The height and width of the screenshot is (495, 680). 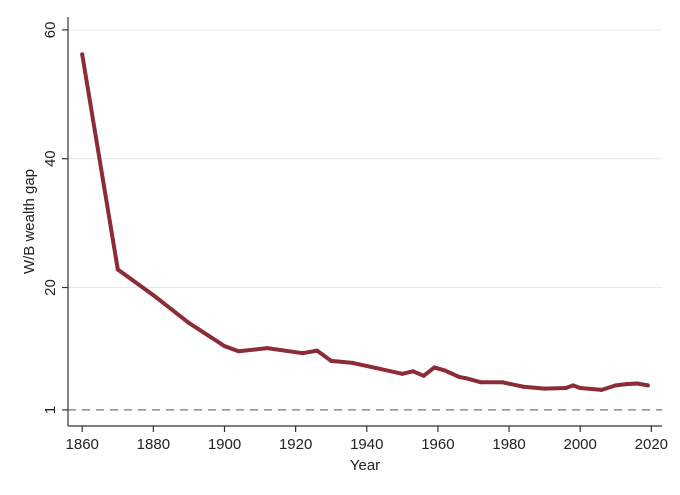 I want to click on x-tick-label: 2000, so click(x=580, y=444).